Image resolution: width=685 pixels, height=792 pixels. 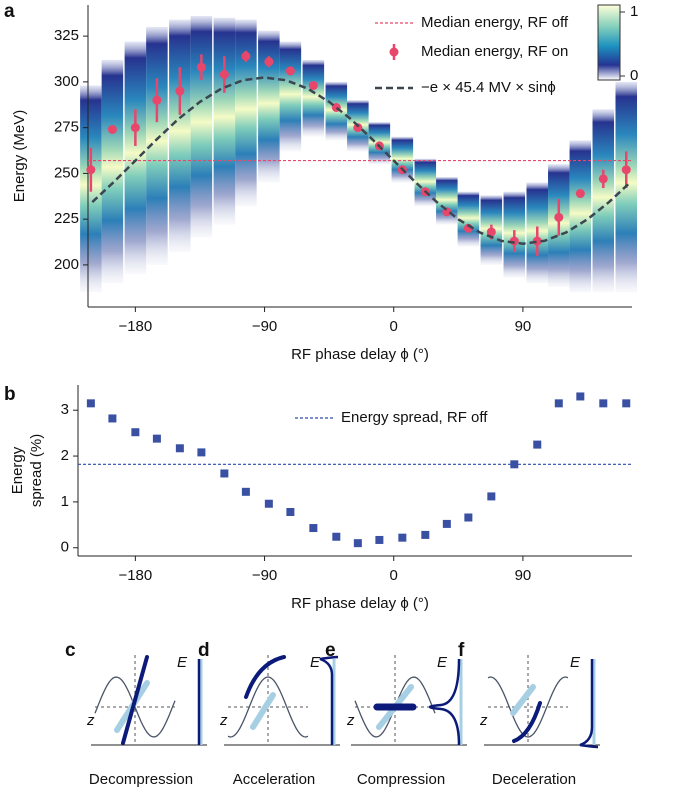 What do you see at coordinates (19, 156) in the screenshot?
I see `y-axis-label: Energy (MeV)` at bounding box center [19, 156].